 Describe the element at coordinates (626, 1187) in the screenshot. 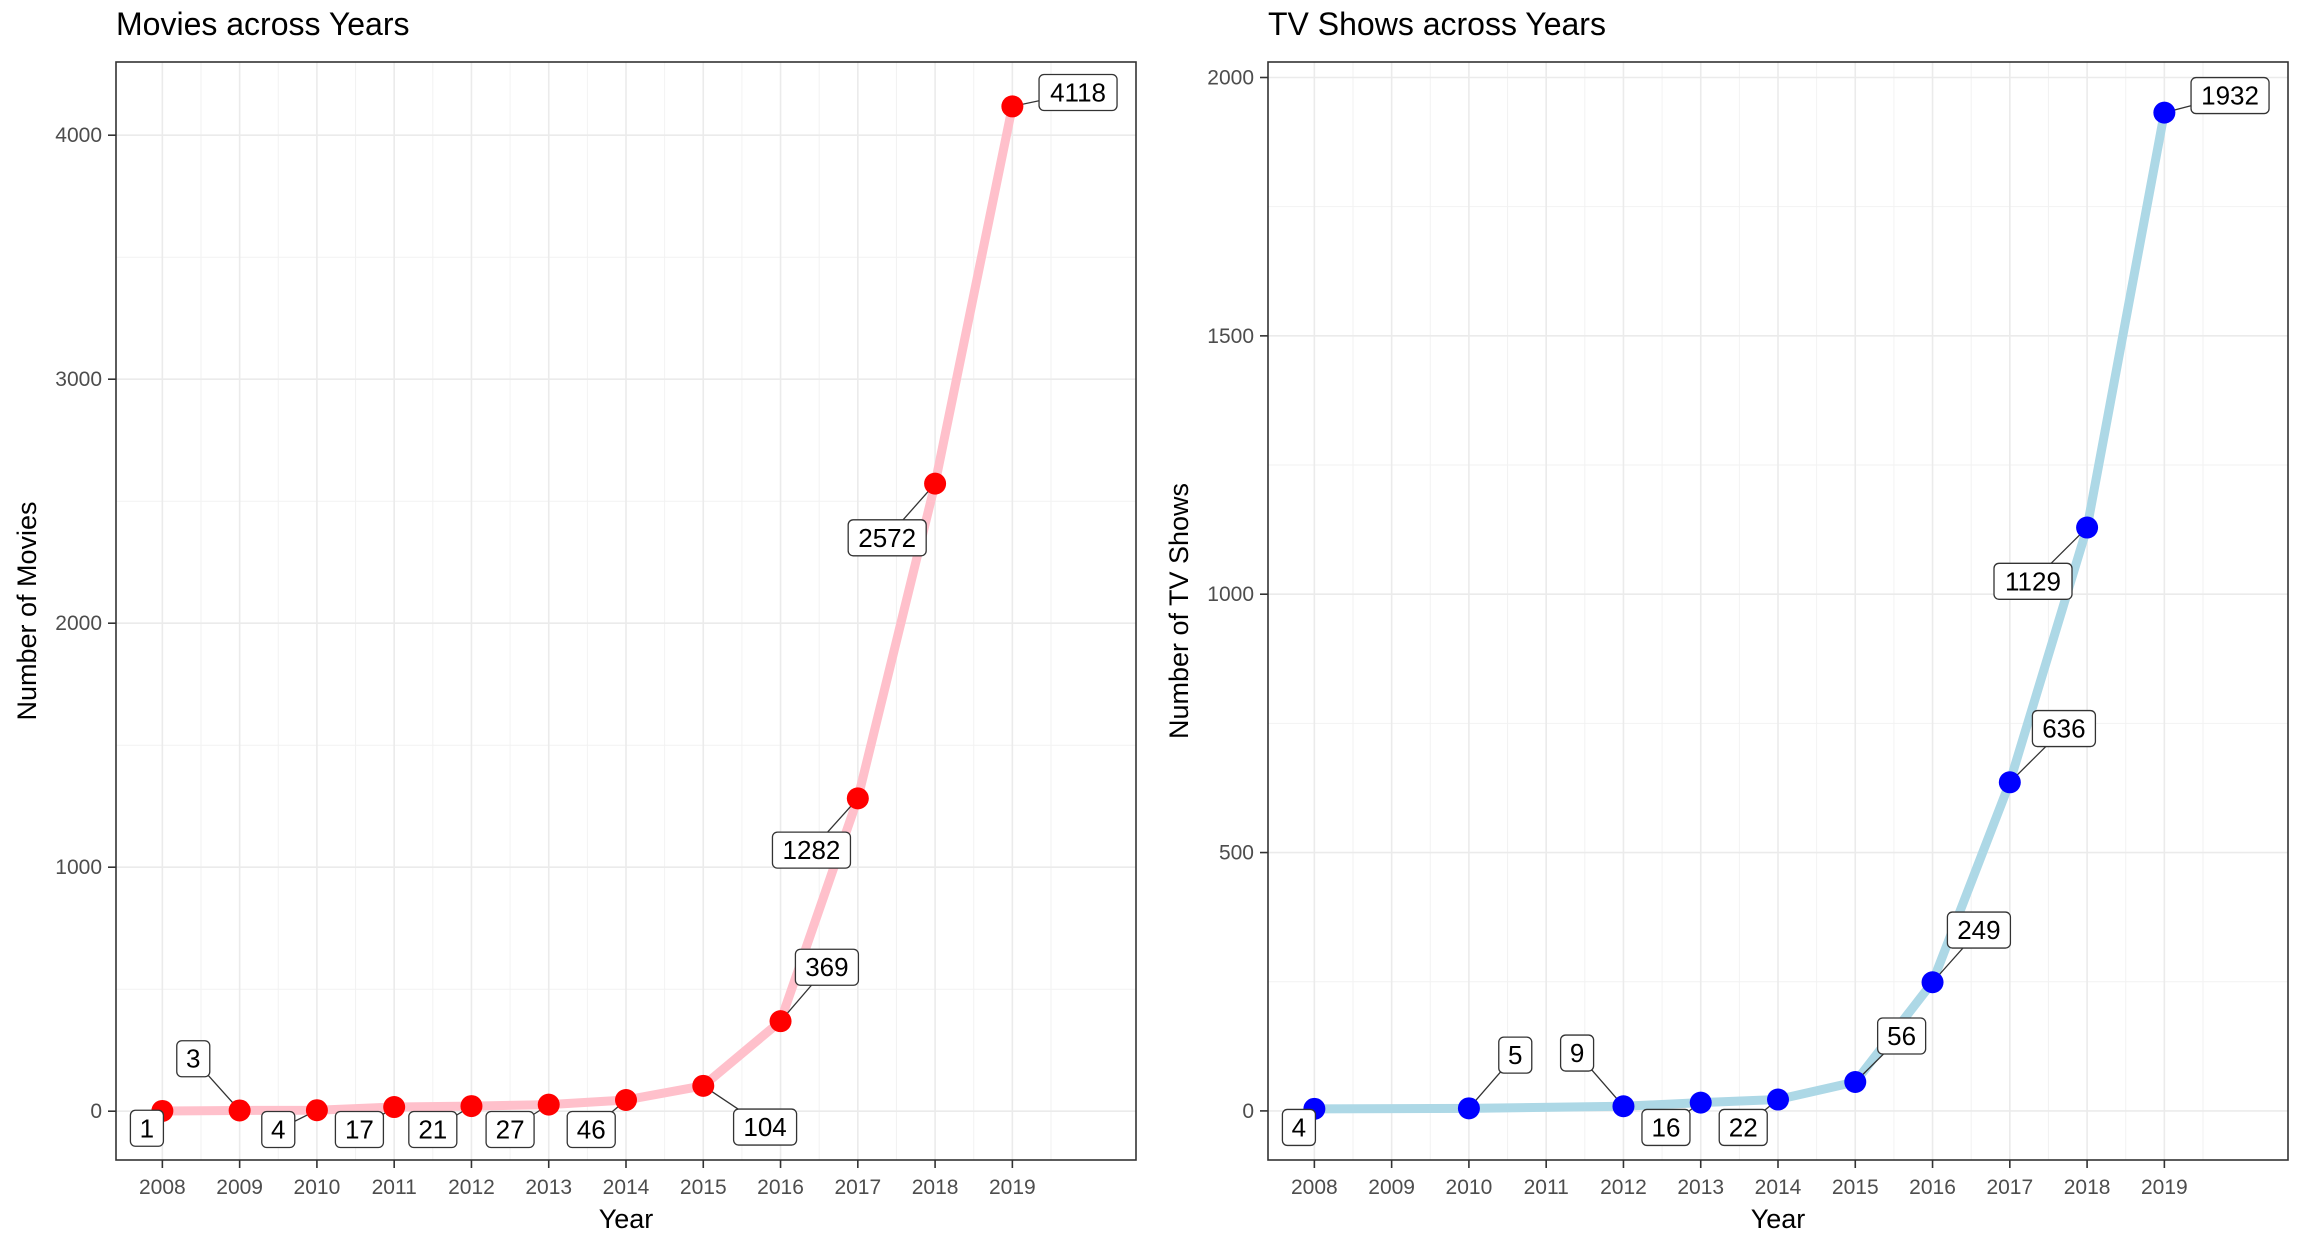

I see `x-tick-label: 2014` at that location.